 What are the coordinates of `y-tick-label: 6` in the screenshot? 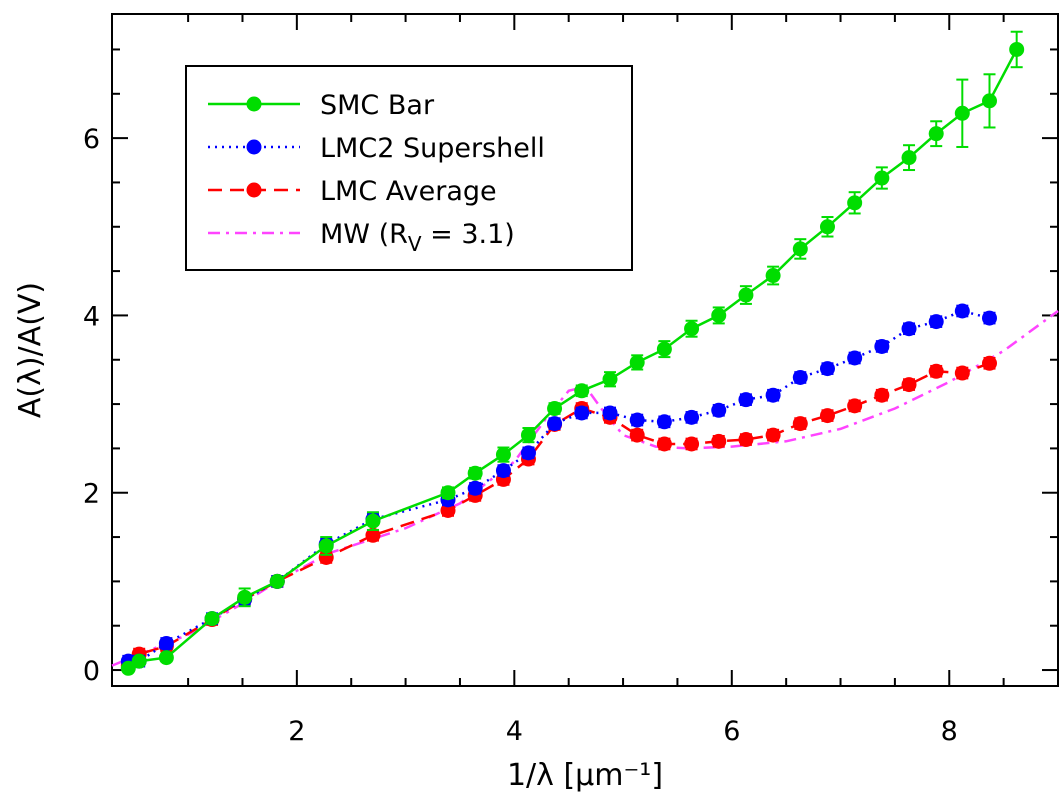 It's located at (91, 139).